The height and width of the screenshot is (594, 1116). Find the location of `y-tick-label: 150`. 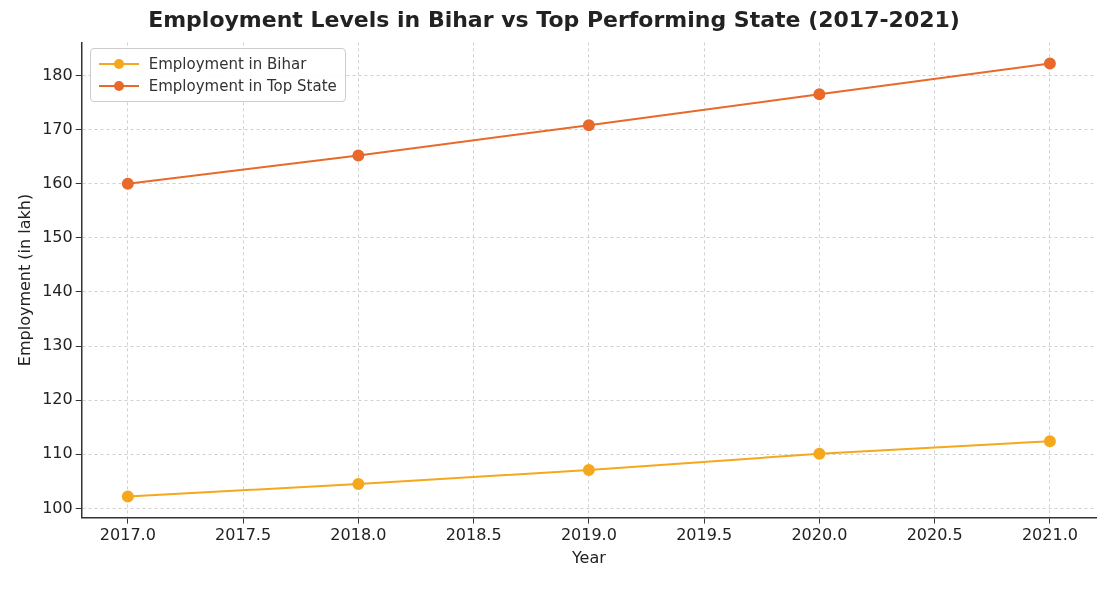

y-tick-label: 150 is located at coordinates (57, 236).